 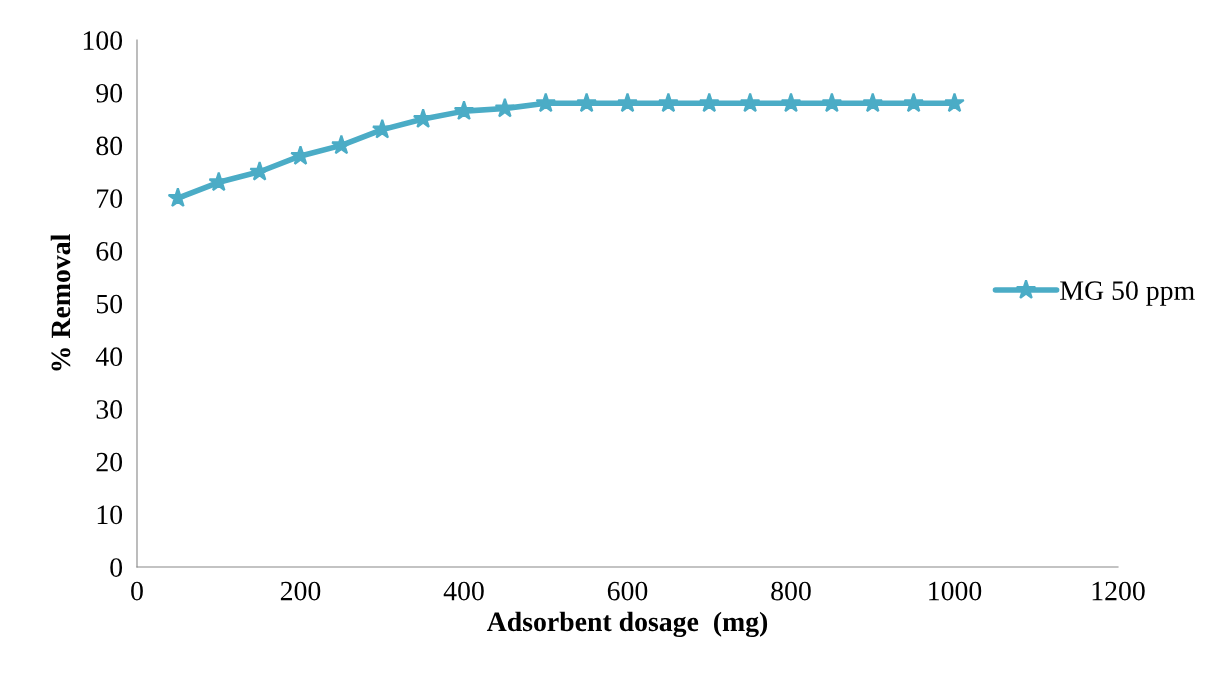 What do you see at coordinates (110, 515) in the screenshot?
I see `y-tick-label: 10` at bounding box center [110, 515].